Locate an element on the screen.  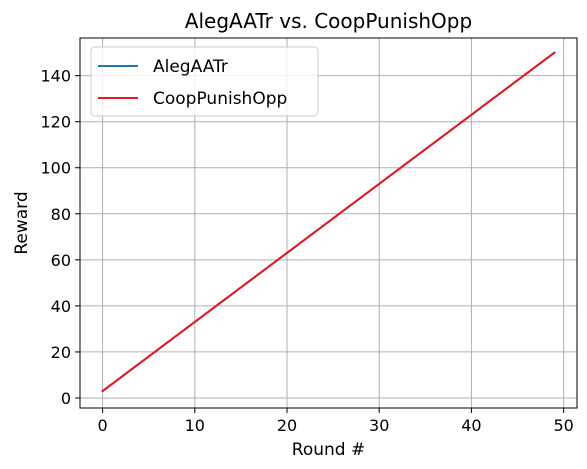
x-tick-label: 50 is located at coordinates (563, 425).